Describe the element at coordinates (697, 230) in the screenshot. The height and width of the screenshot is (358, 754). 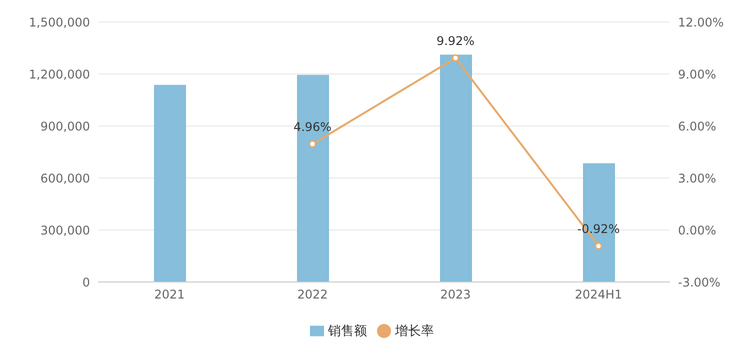
I see `y2-tick-label: 0.00%` at that location.